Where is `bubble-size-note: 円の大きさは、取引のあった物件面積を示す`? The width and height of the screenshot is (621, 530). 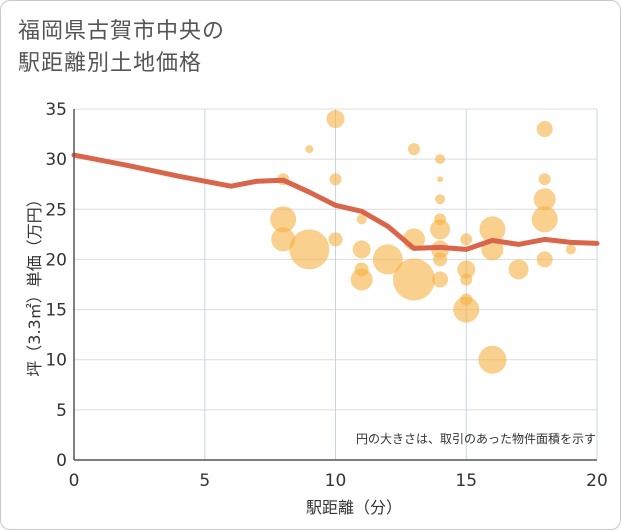 bubble-size-note: 円の大きさは、取引のあった物件面積を示す is located at coordinates (476, 438).